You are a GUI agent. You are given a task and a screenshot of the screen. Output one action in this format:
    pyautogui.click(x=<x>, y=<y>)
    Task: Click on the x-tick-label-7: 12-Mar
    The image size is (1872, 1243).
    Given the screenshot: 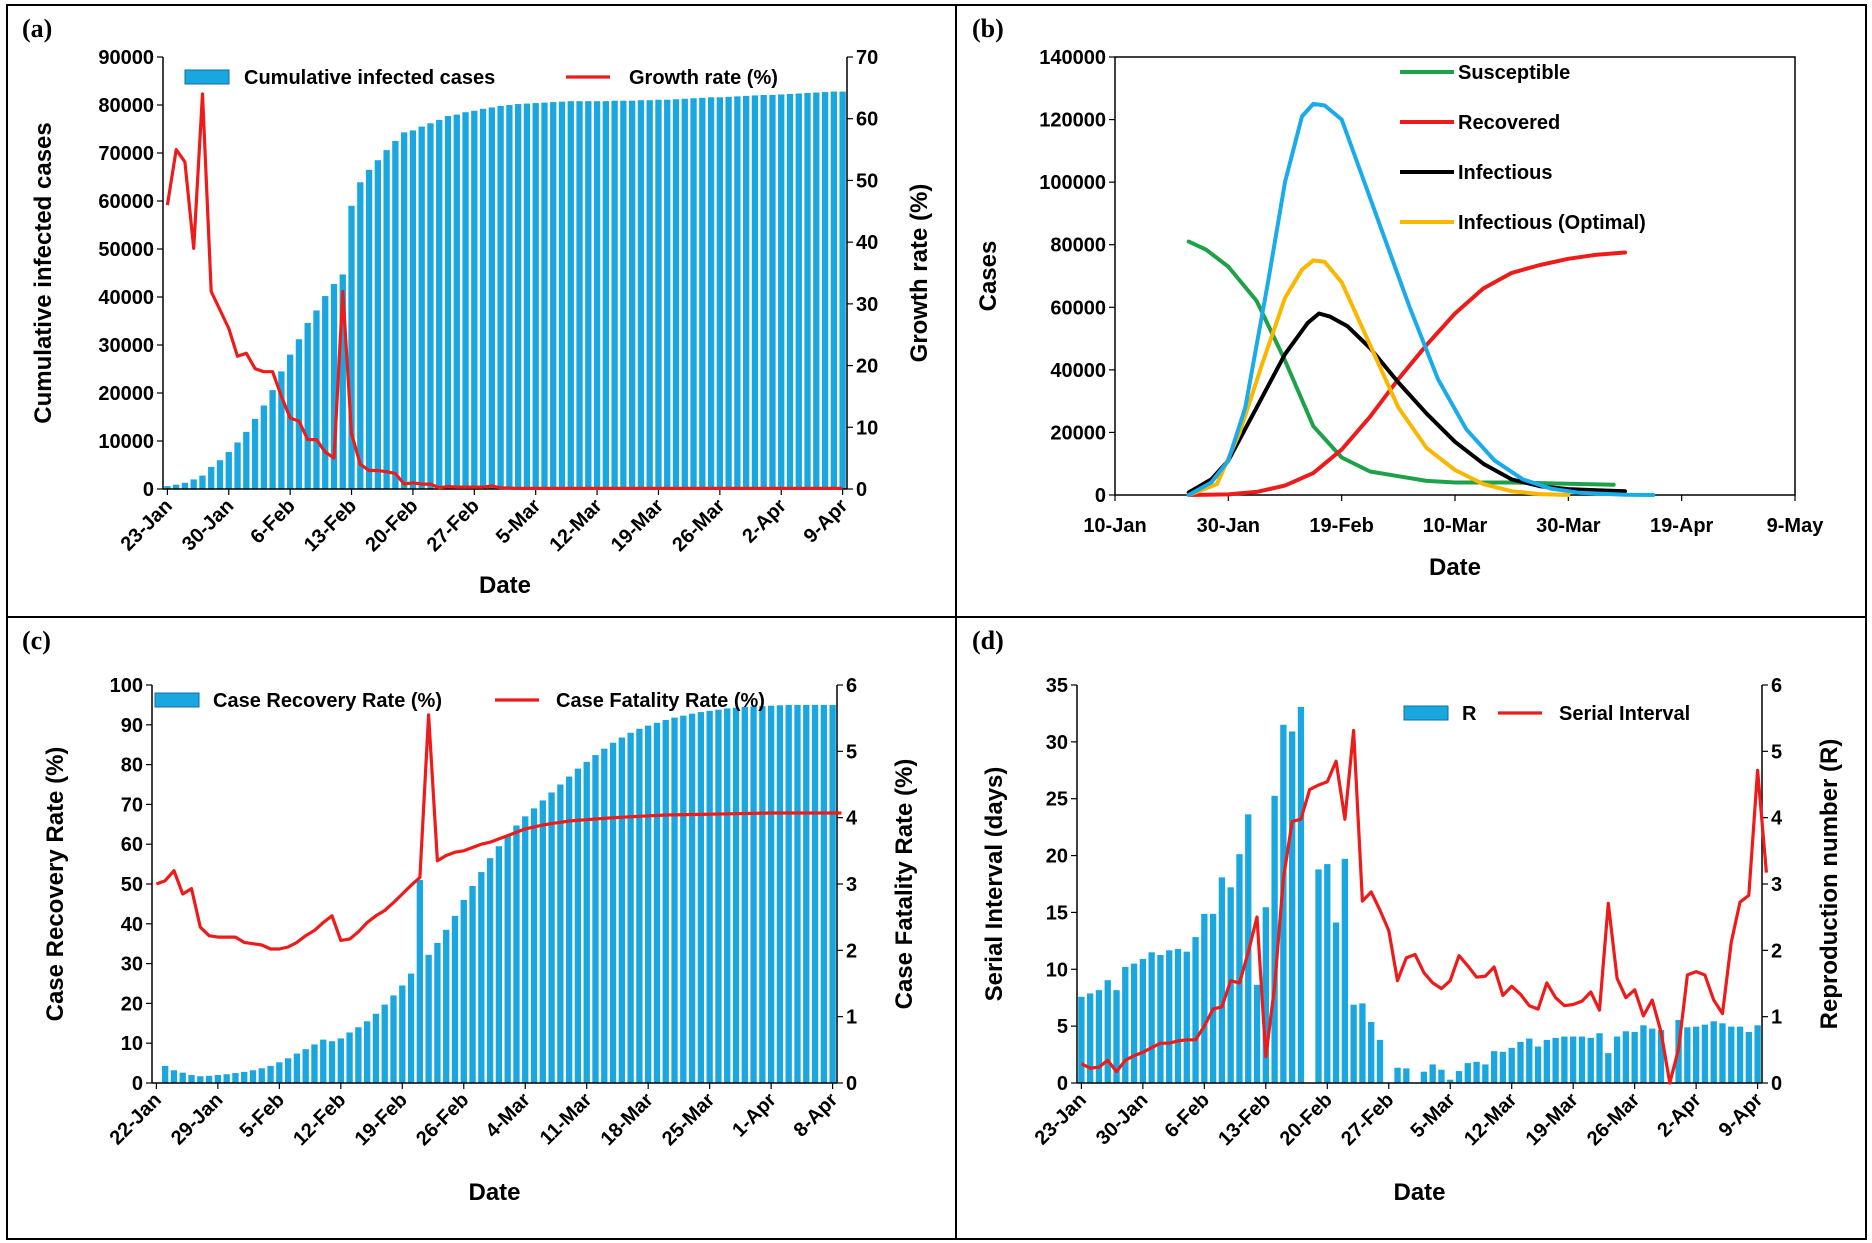 What is the action you would take?
    pyautogui.click(x=1490, y=1119)
    